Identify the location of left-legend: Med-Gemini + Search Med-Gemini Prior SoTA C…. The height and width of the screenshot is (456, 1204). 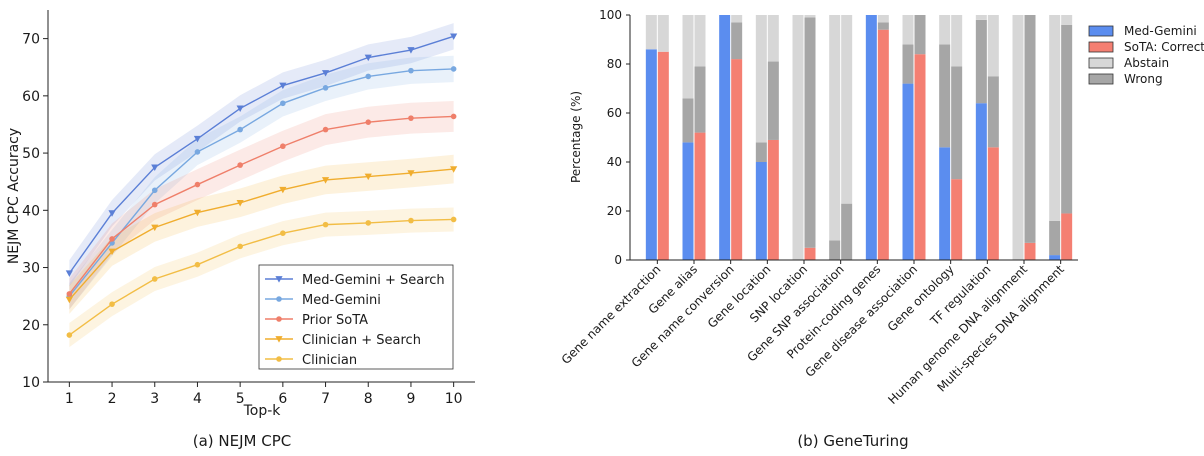
(356, 317).